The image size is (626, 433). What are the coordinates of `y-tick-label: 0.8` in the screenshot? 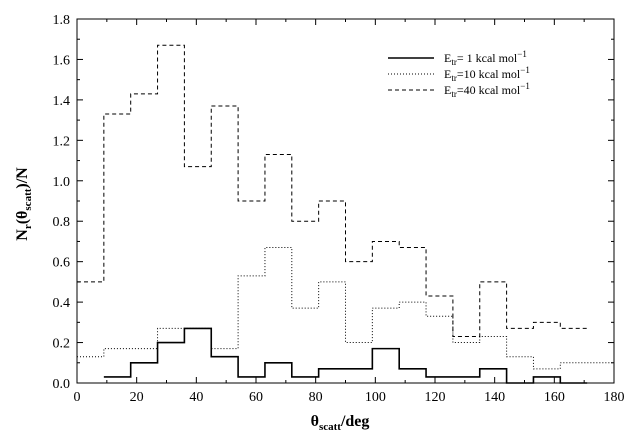 It's located at (62, 222).